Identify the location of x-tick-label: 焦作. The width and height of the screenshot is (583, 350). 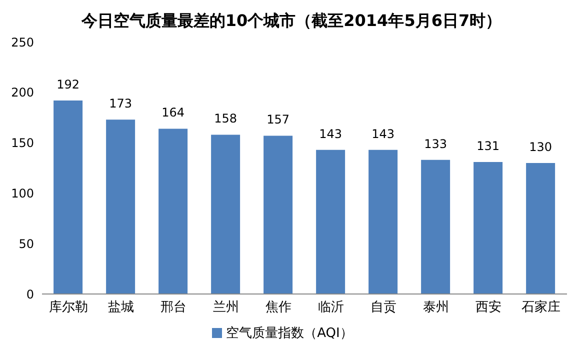
(278, 308).